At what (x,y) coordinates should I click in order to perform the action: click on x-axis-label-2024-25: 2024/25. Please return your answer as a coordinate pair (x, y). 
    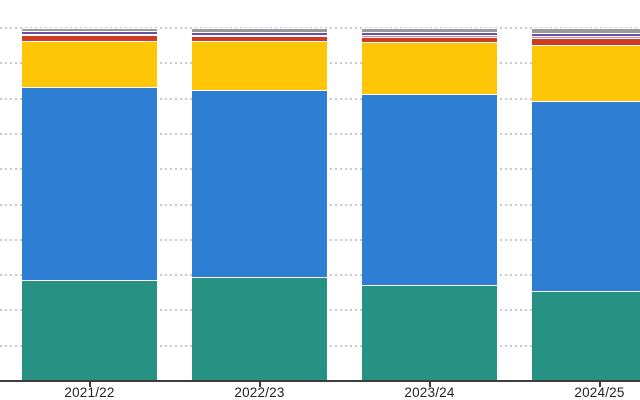
    Looking at the image, I should click on (599, 392).